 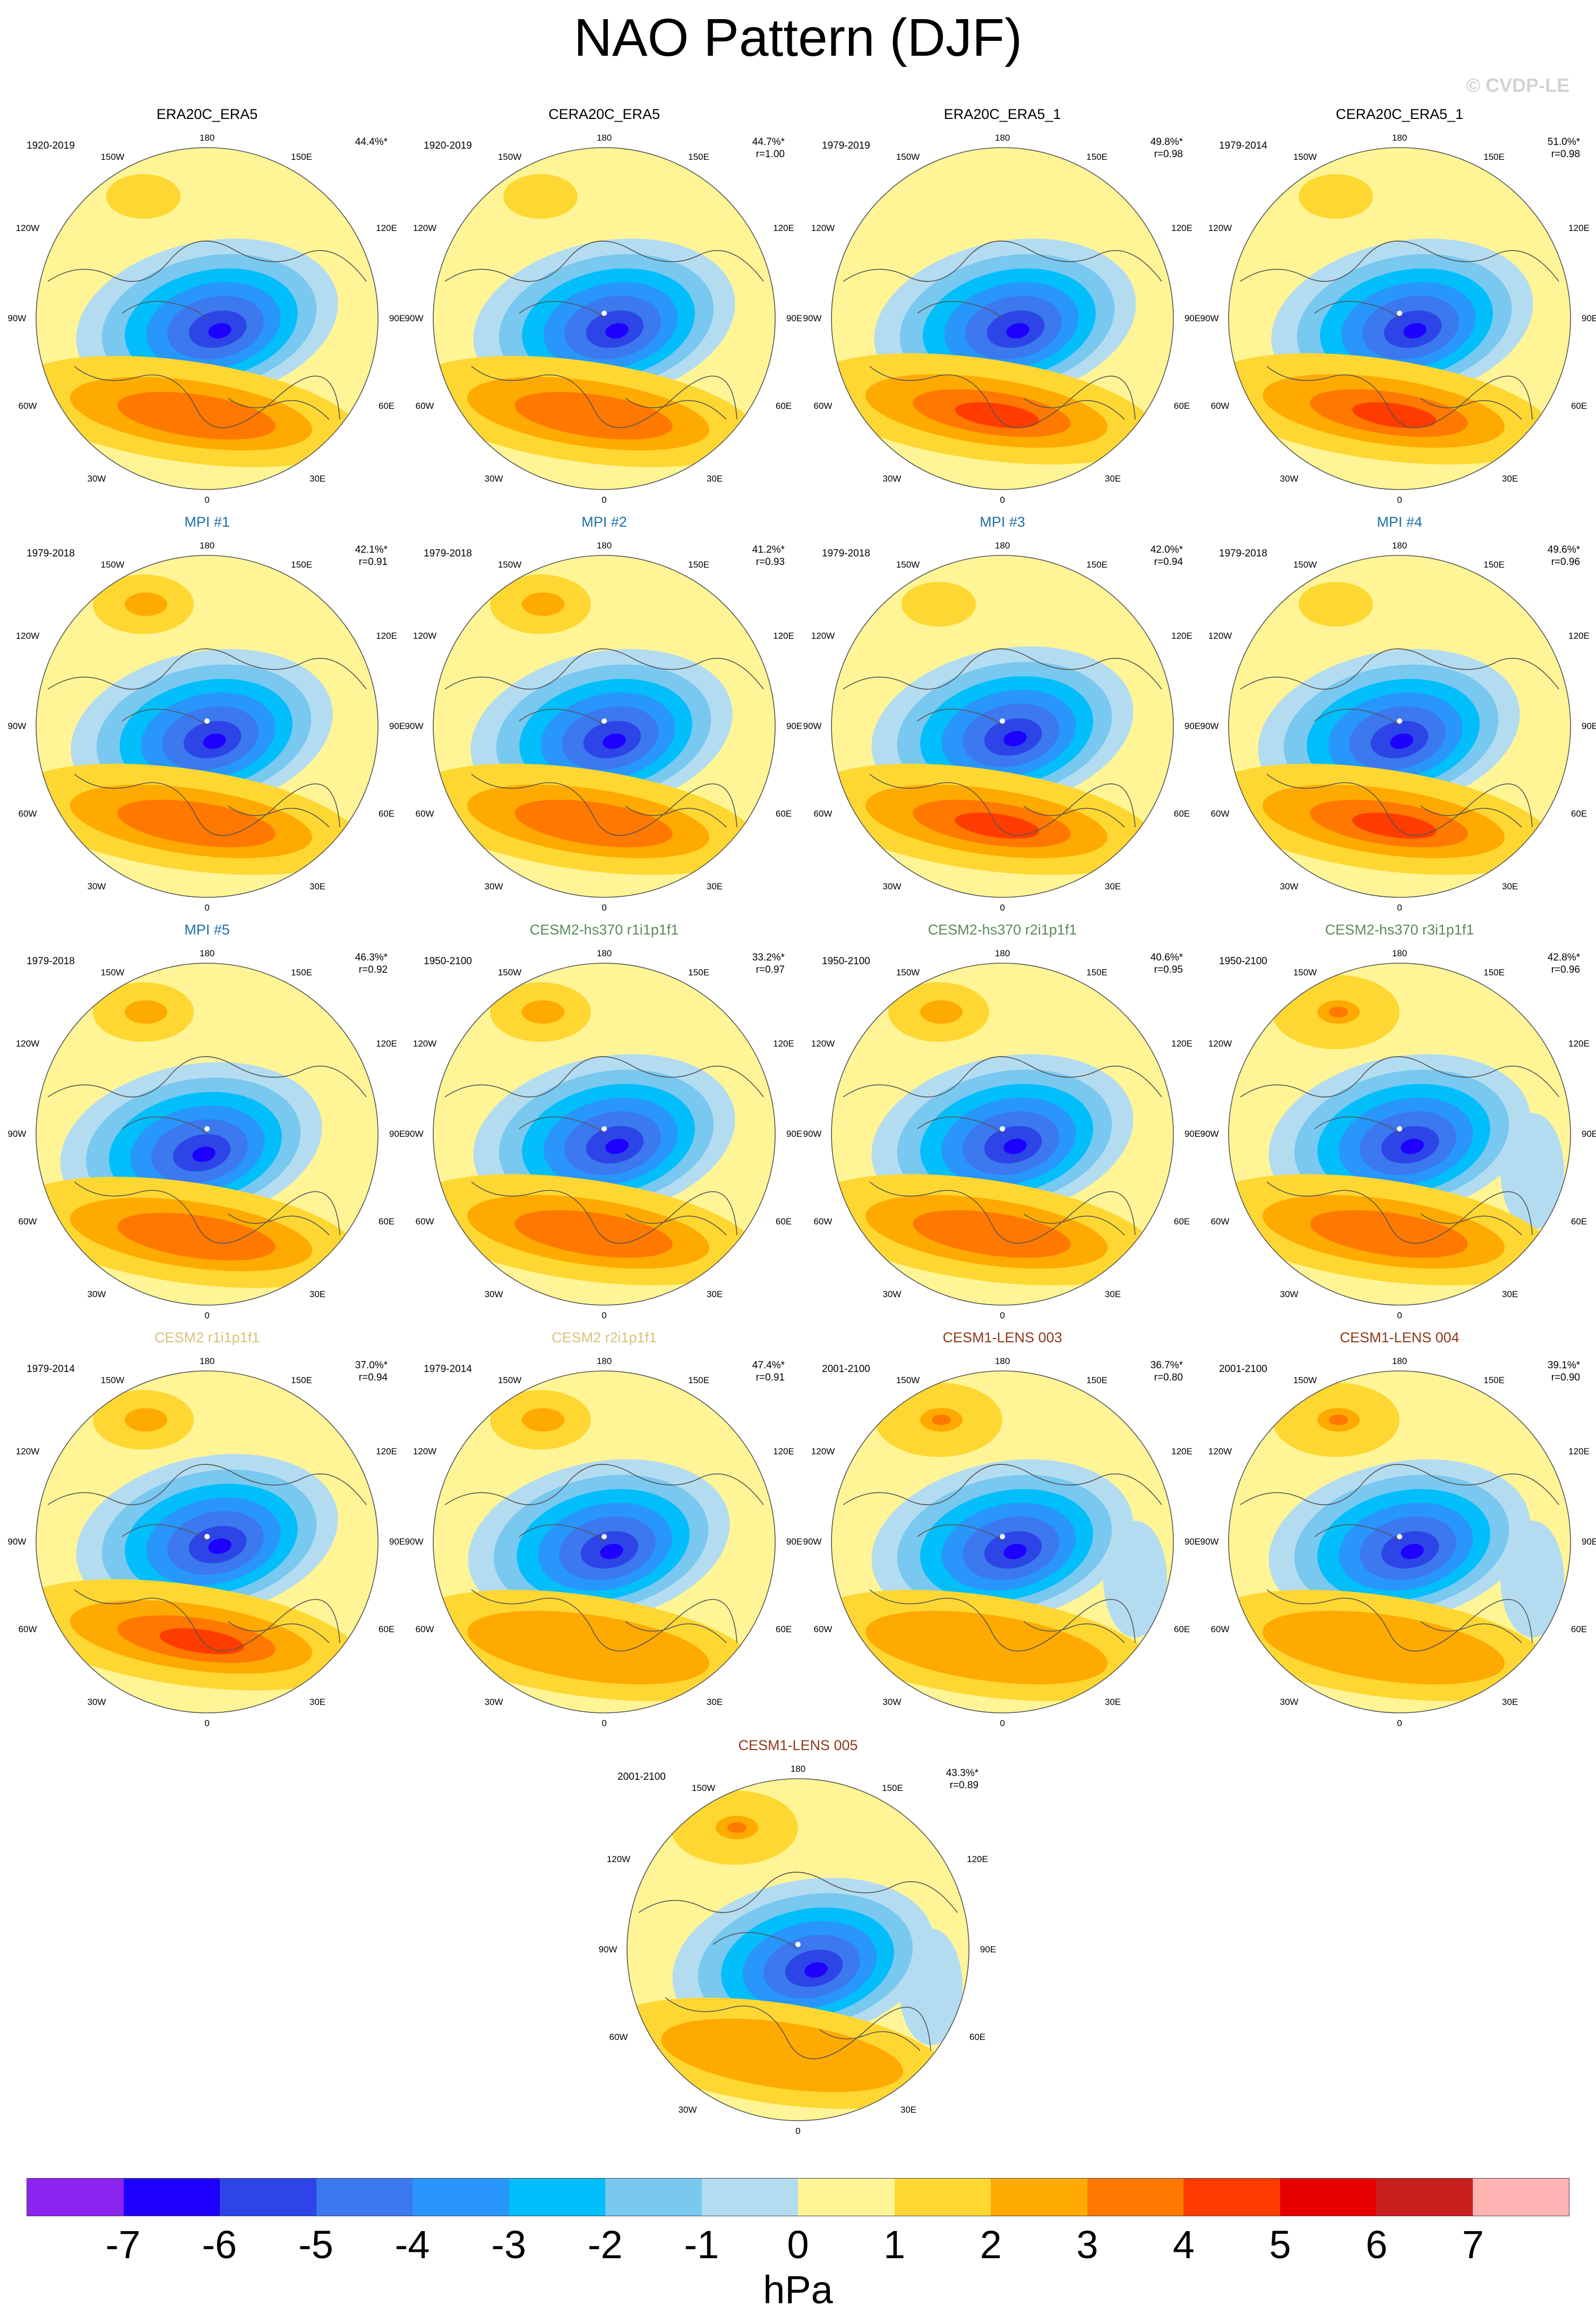 What do you see at coordinates (846, 1369) in the screenshot?
I see `panel-period: 2001-2100` at bounding box center [846, 1369].